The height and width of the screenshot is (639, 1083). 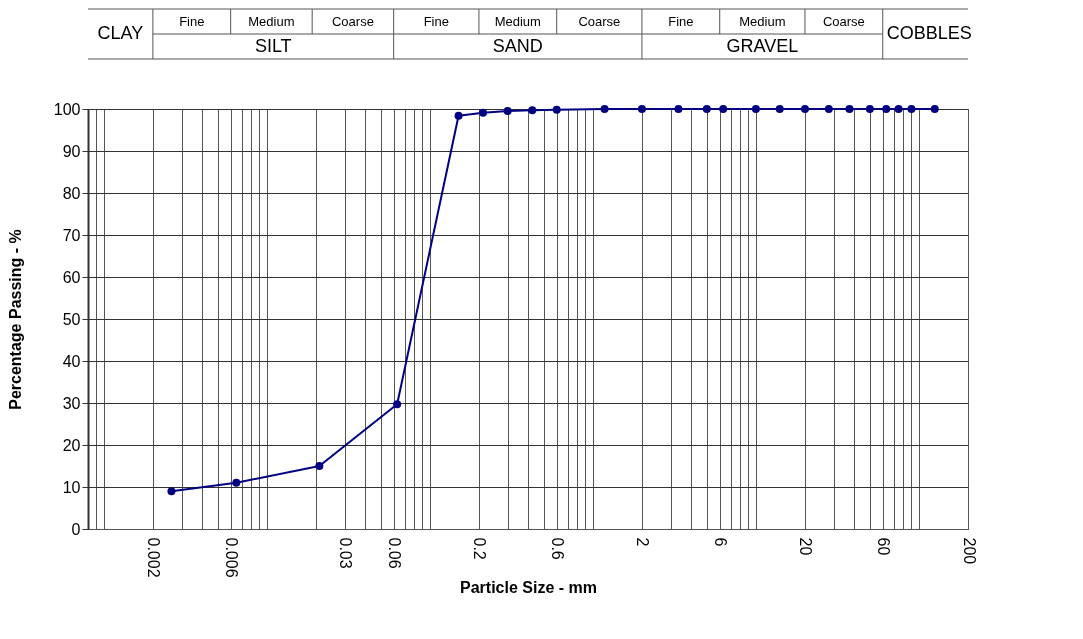 I want to click on x-tick-label: 0.6, so click(x=558, y=548).